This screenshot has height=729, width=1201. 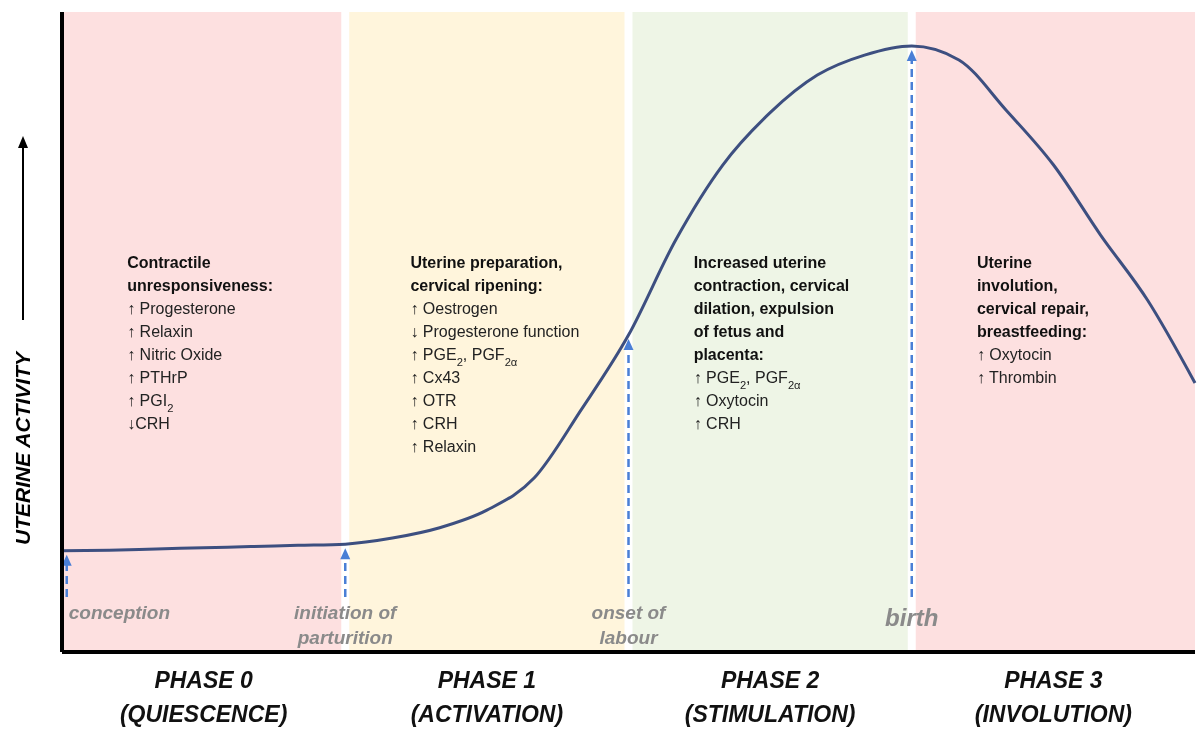 I want to click on text: ↑ PGE$_{2}$, PGF$_{2α}$ ↑ Oxytocin ↑ CRH, so click(x=747, y=400).